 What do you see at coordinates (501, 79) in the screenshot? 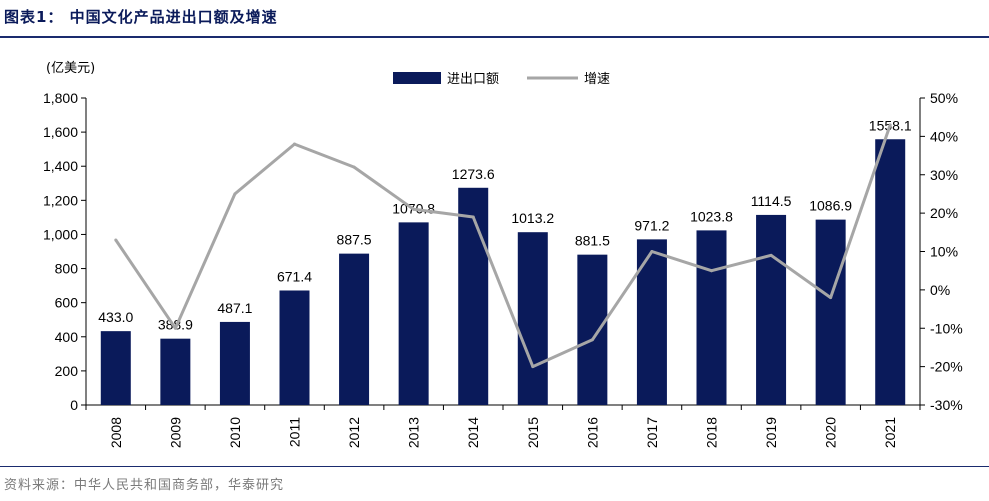
I see `chart-legend: 进出口额 增速` at bounding box center [501, 79].